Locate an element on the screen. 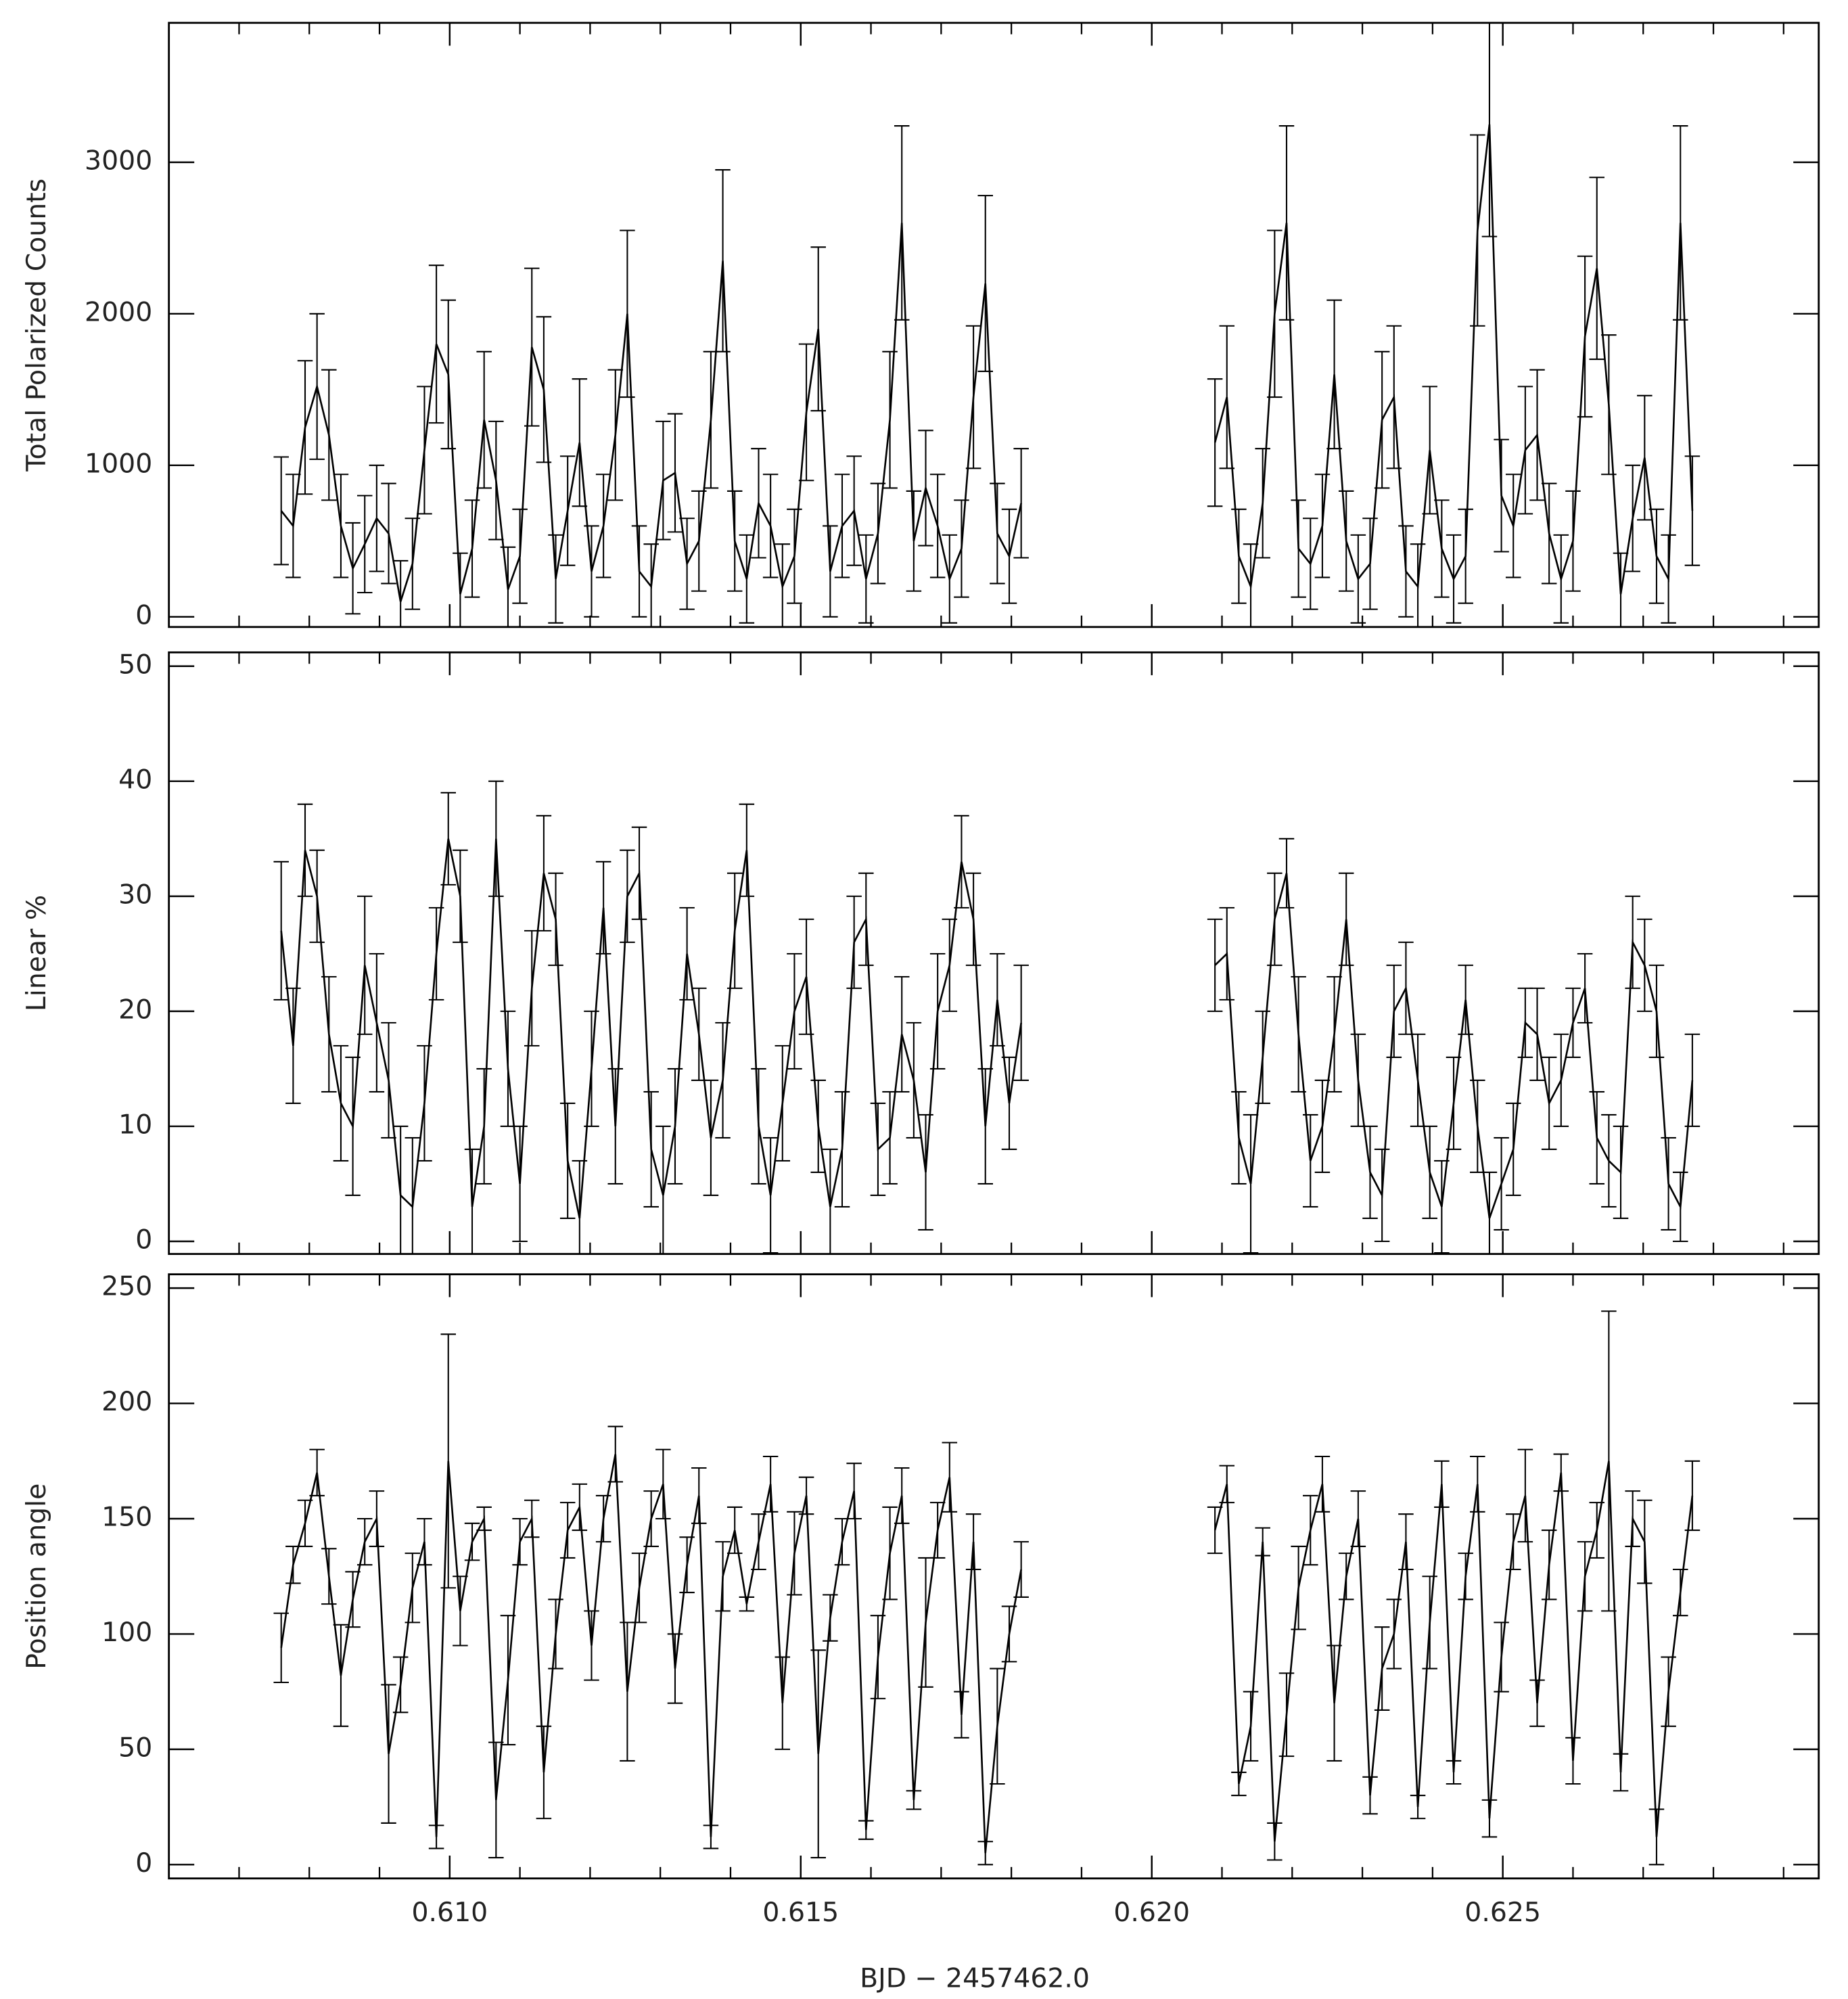 The image size is (1848, 1999). y-tick-label: 0 is located at coordinates (143, 614).